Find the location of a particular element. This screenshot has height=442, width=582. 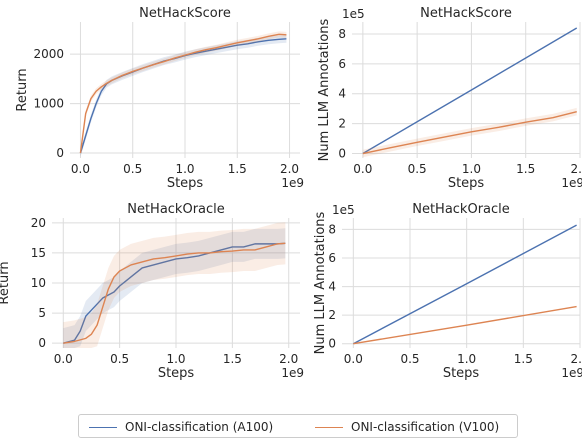

legend-label-a100: ONI-classification (A100) is located at coordinates (199, 427).